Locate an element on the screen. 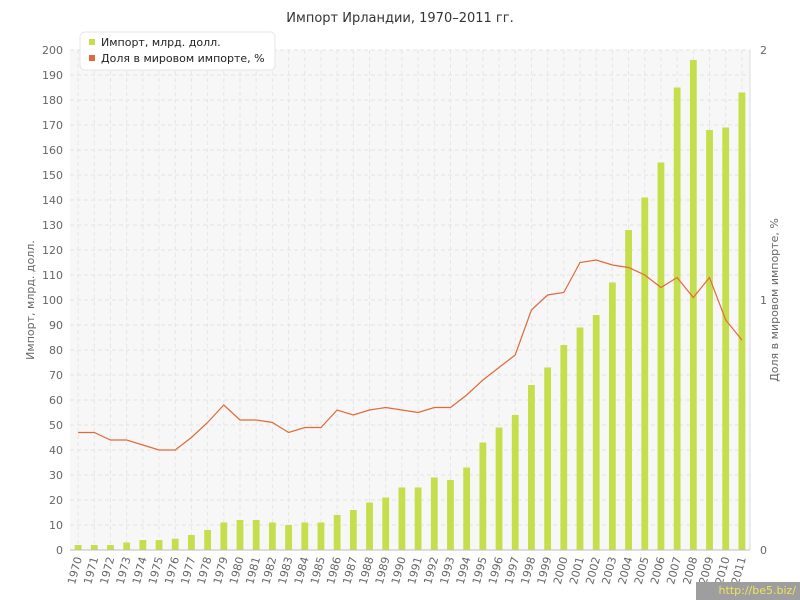 The width and height of the screenshot is (800, 600). bar-import-1970 is located at coordinates (78, 547).